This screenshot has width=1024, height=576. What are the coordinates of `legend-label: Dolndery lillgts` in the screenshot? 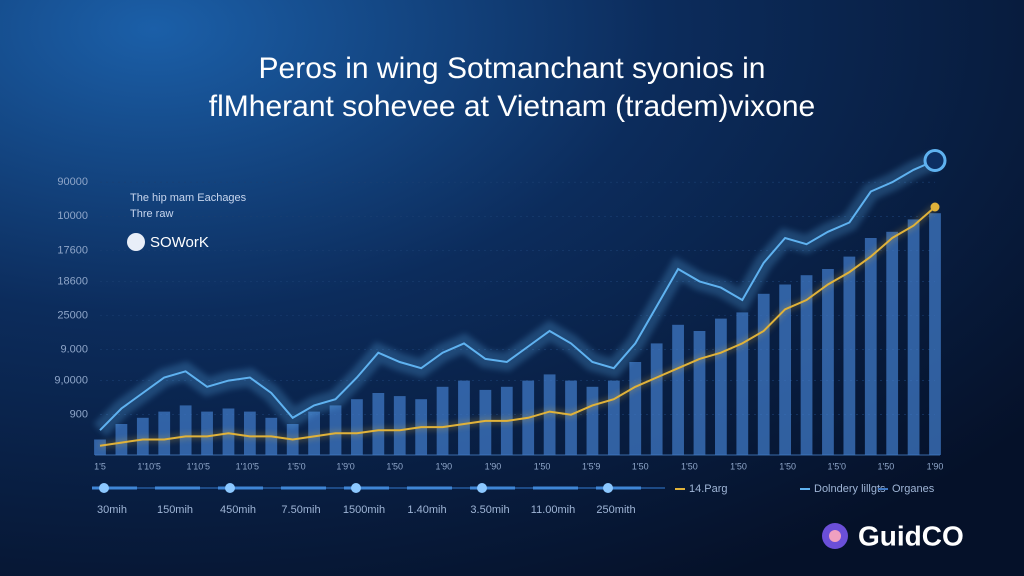 It's located at (850, 489).